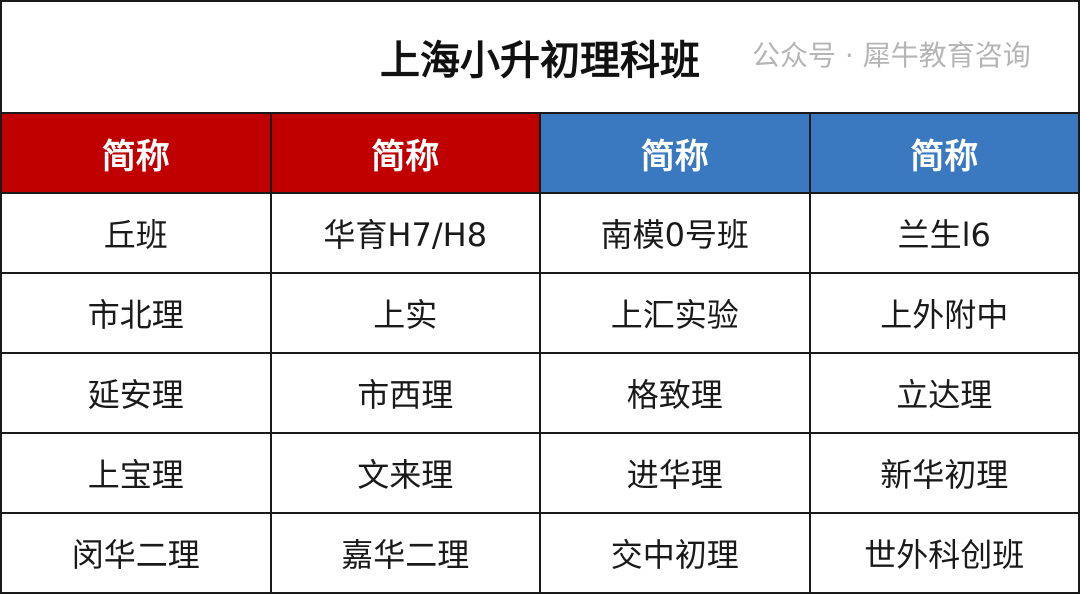 The width and height of the screenshot is (1080, 594). Describe the element at coordinates (675, 473) in the screenshot. I see `table-cell: 进华理` at that location.